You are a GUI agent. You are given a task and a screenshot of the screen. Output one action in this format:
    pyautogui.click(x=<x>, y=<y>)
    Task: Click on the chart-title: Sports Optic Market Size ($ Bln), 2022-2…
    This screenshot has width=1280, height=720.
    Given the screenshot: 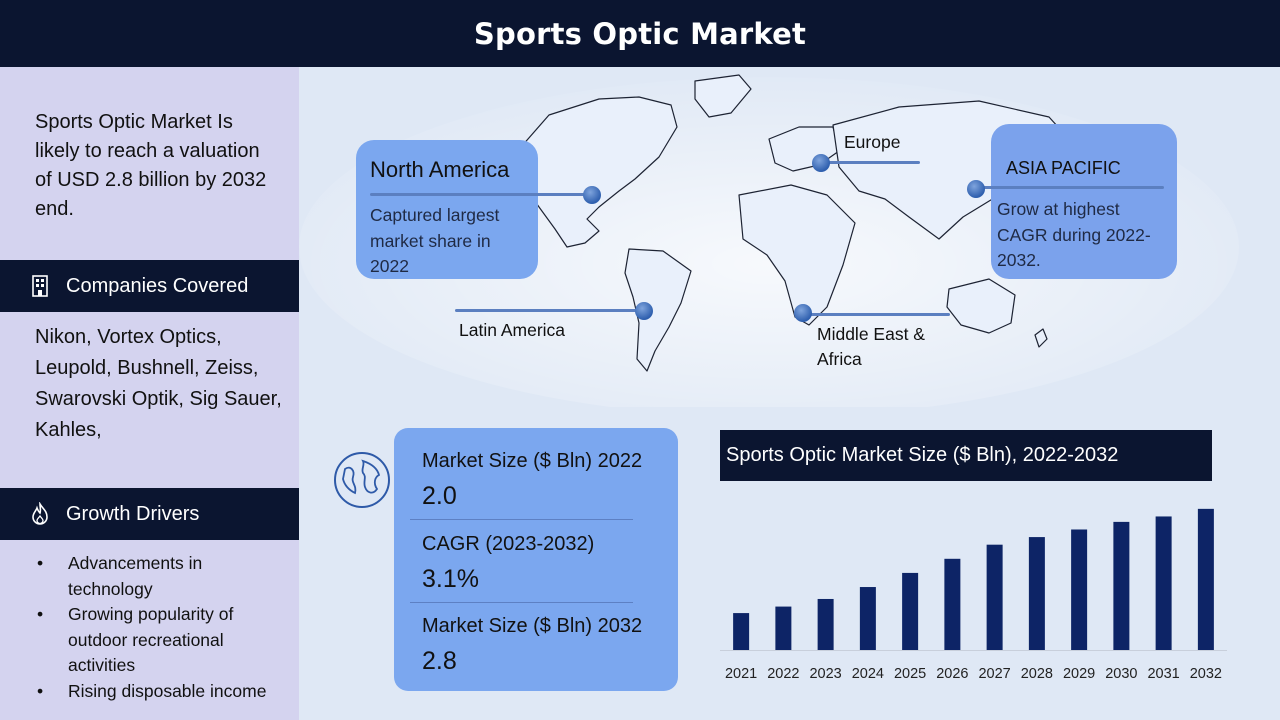 What is the action you would take?
    pyautogui.click(x=966, y=455)
    